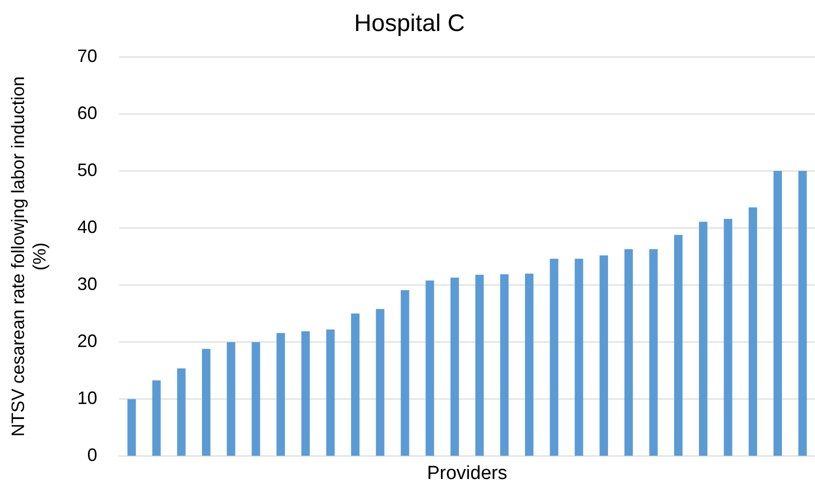 The height and width of the screenshot is (489, 815). I want to click on y-tick-label: 0, so click(92, 455).